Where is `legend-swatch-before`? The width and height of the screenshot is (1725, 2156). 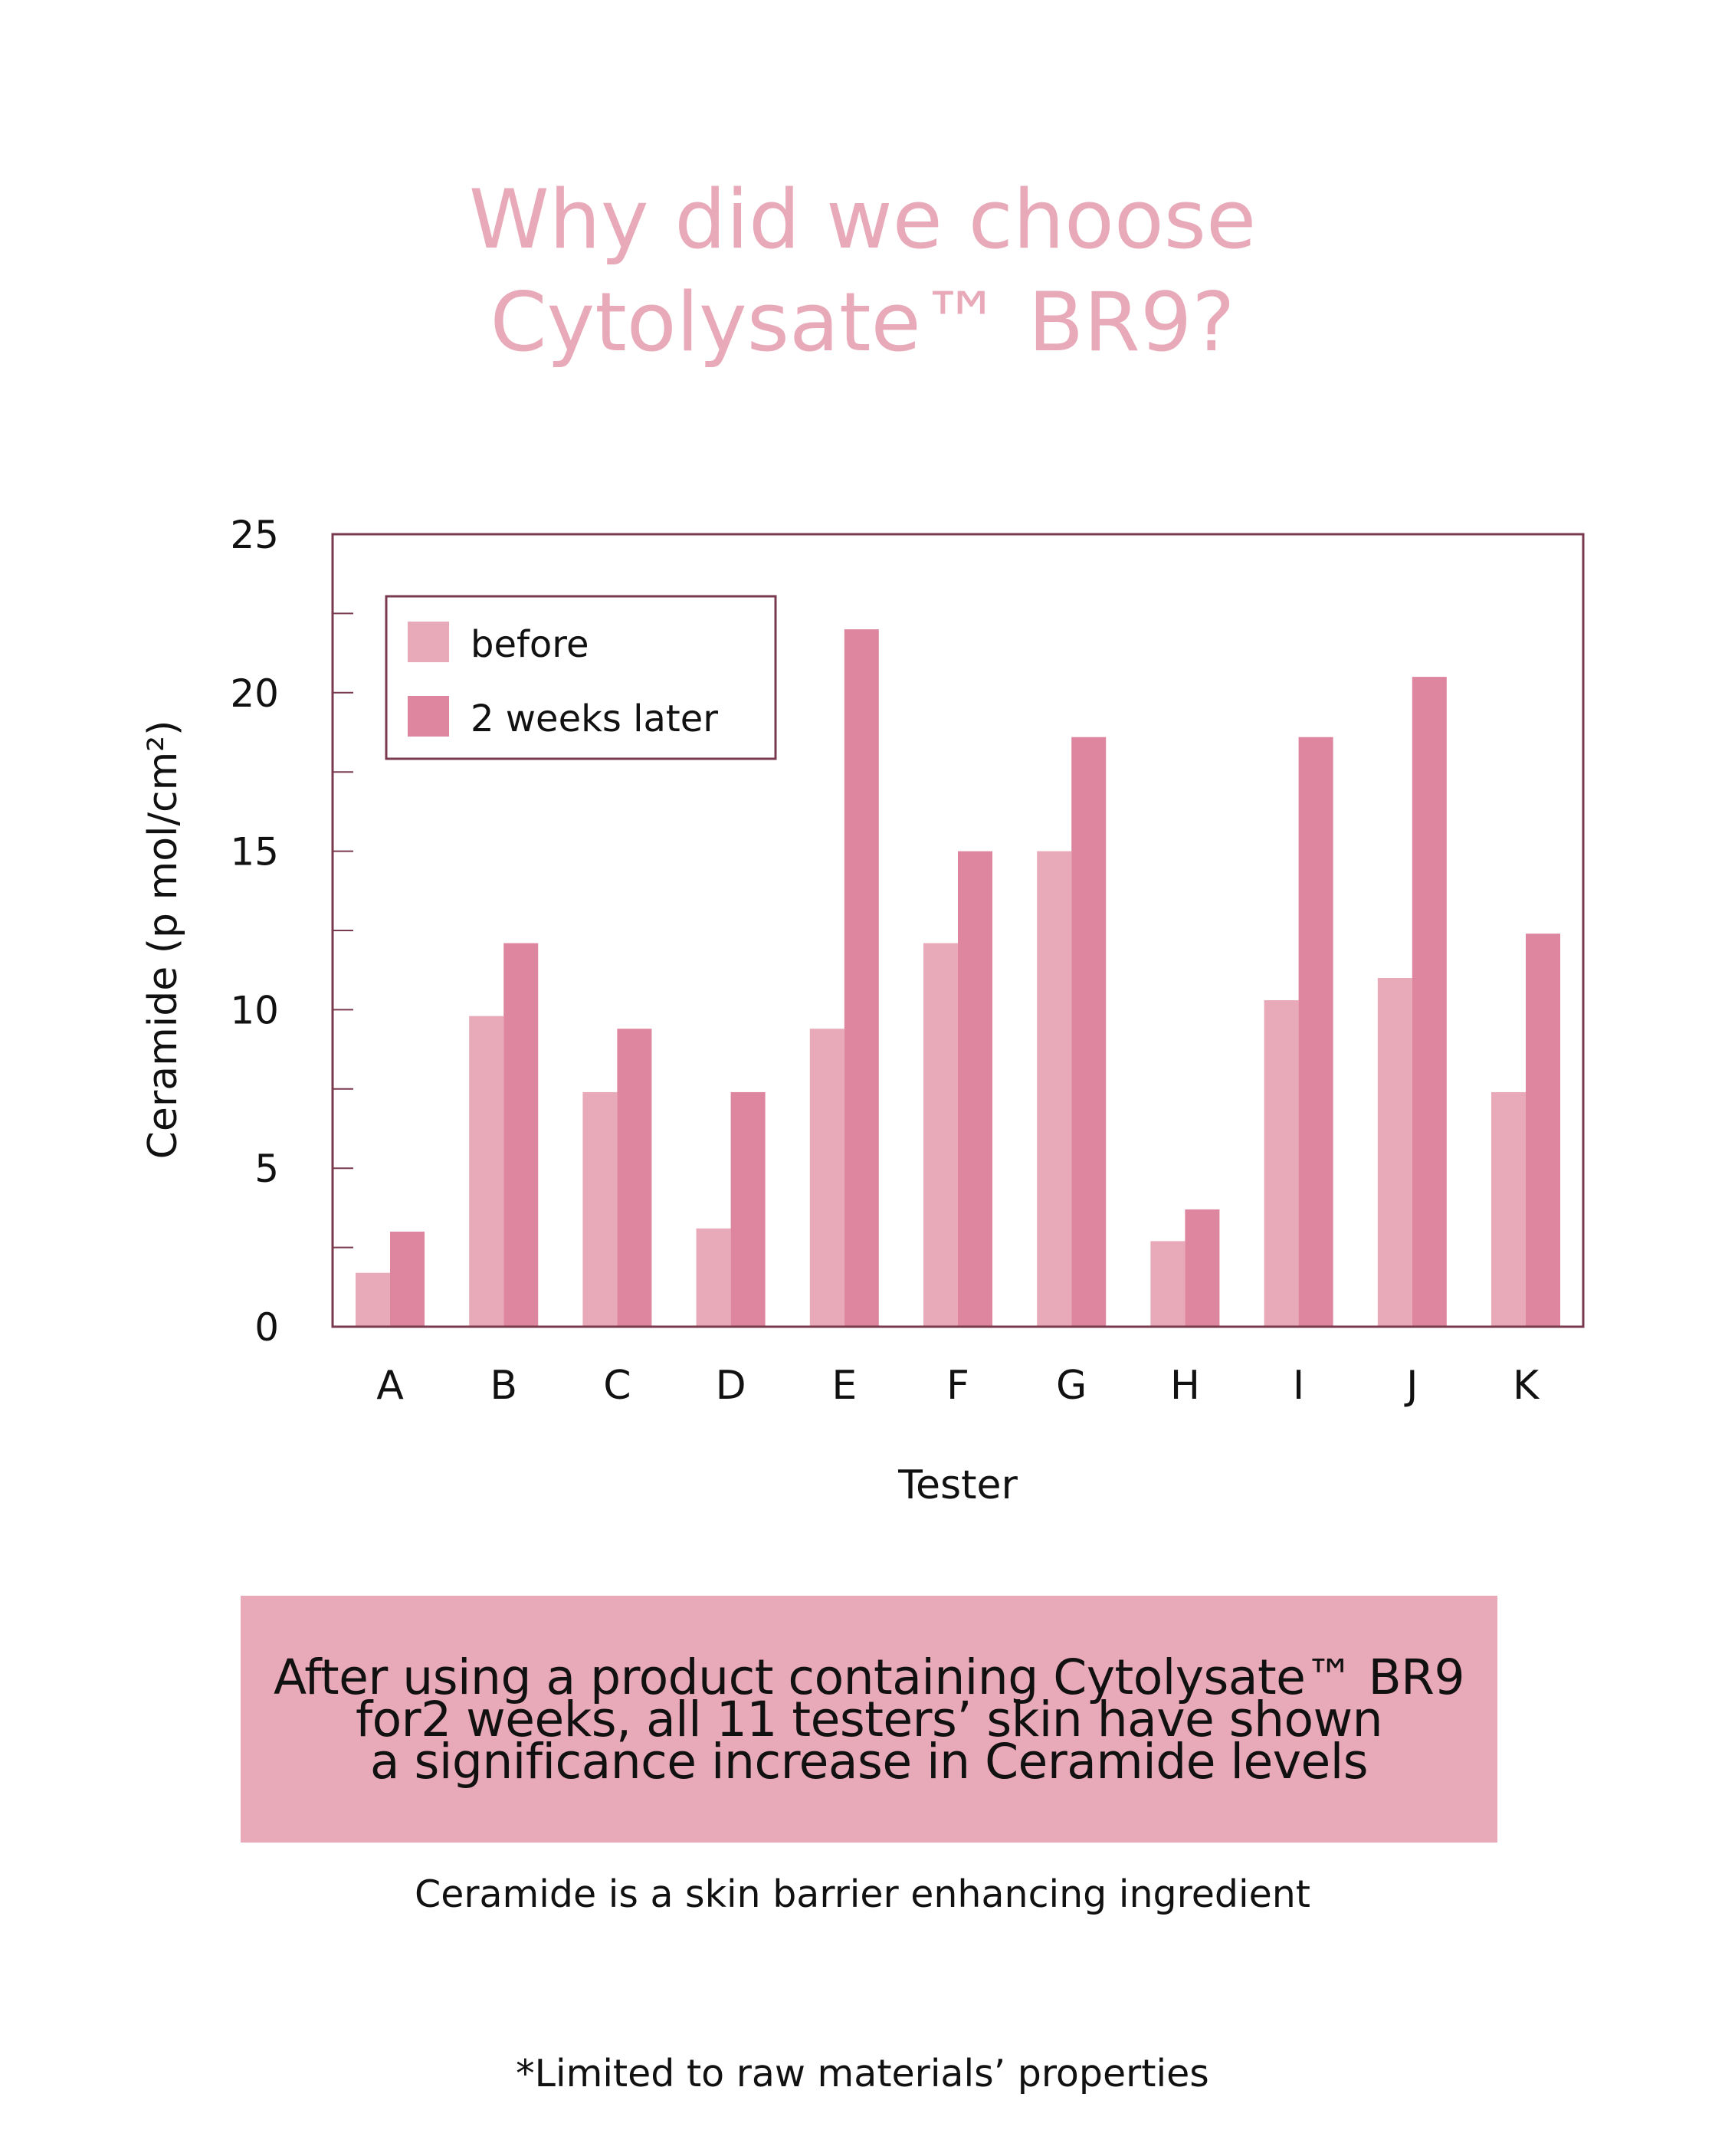
legend-swatch-before is located at coordinates (428, 642).